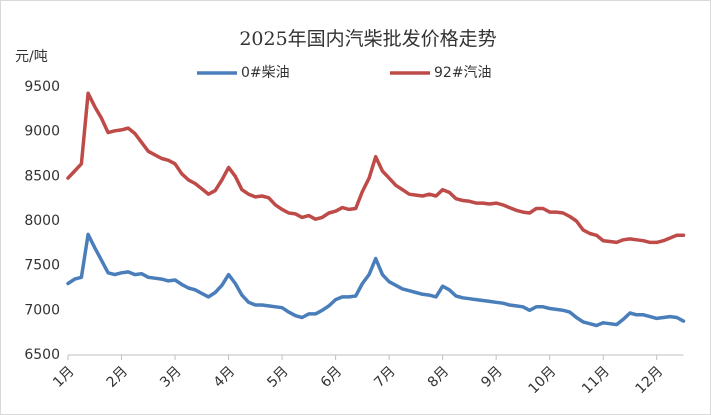 This screenshot has height=415, width=711. I want to click on y-tick-label: 7500, so click(42, 266).